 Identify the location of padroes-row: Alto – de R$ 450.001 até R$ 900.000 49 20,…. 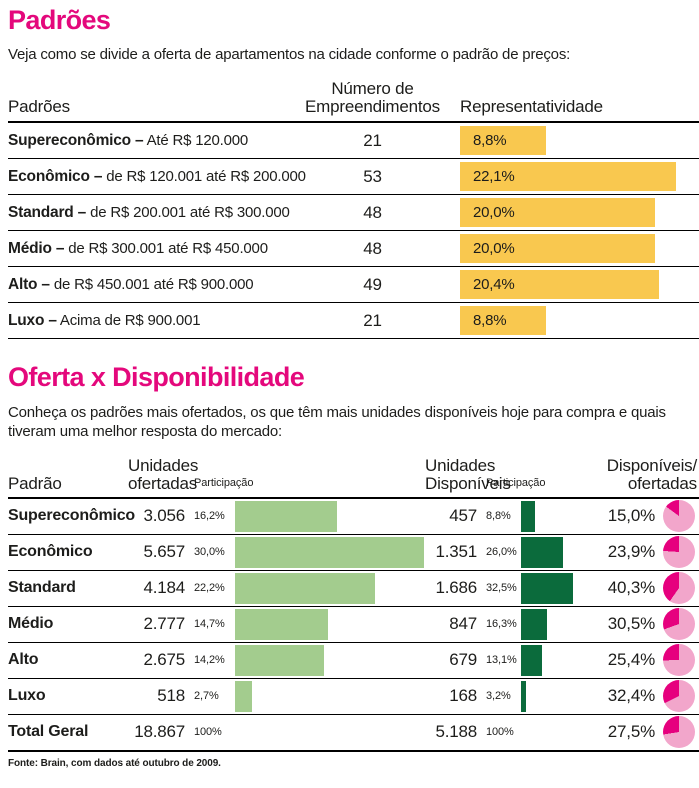
(353, 285).